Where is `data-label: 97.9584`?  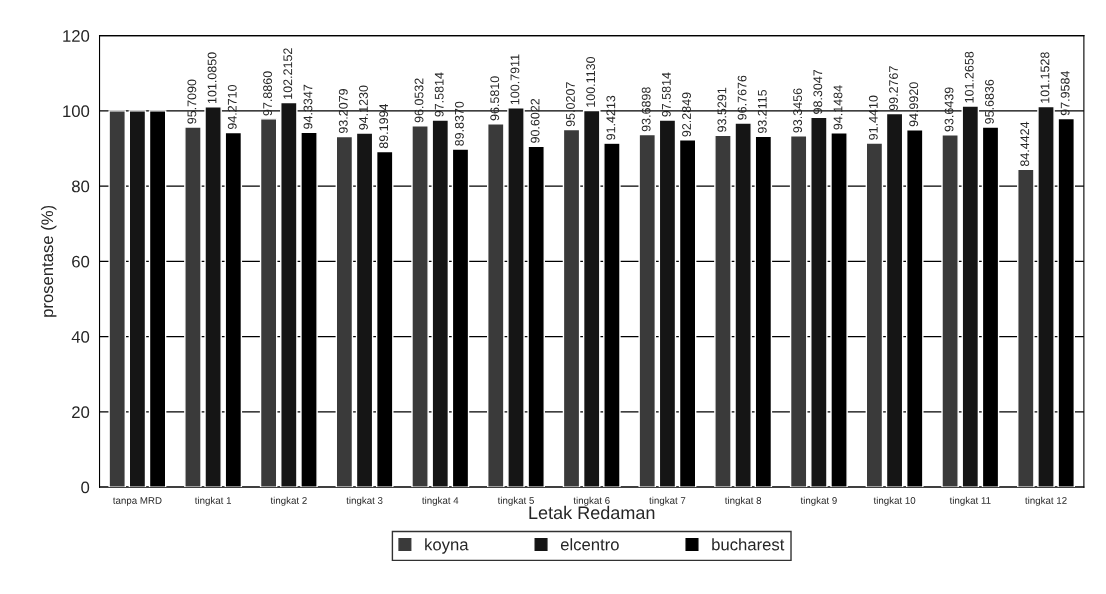
data-label: 97.9584 is located at coordinates (1065, 93).